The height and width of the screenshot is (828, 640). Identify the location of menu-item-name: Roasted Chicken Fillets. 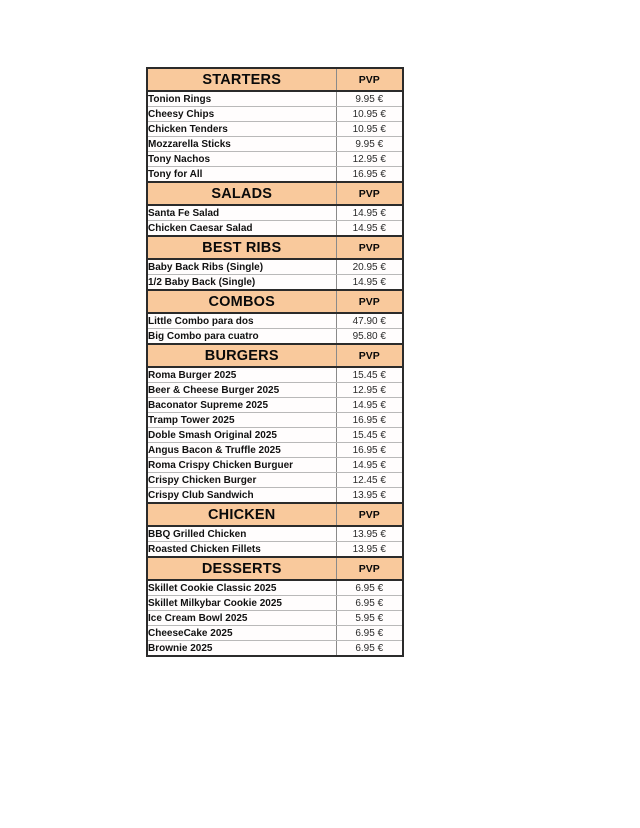
(241, 549).